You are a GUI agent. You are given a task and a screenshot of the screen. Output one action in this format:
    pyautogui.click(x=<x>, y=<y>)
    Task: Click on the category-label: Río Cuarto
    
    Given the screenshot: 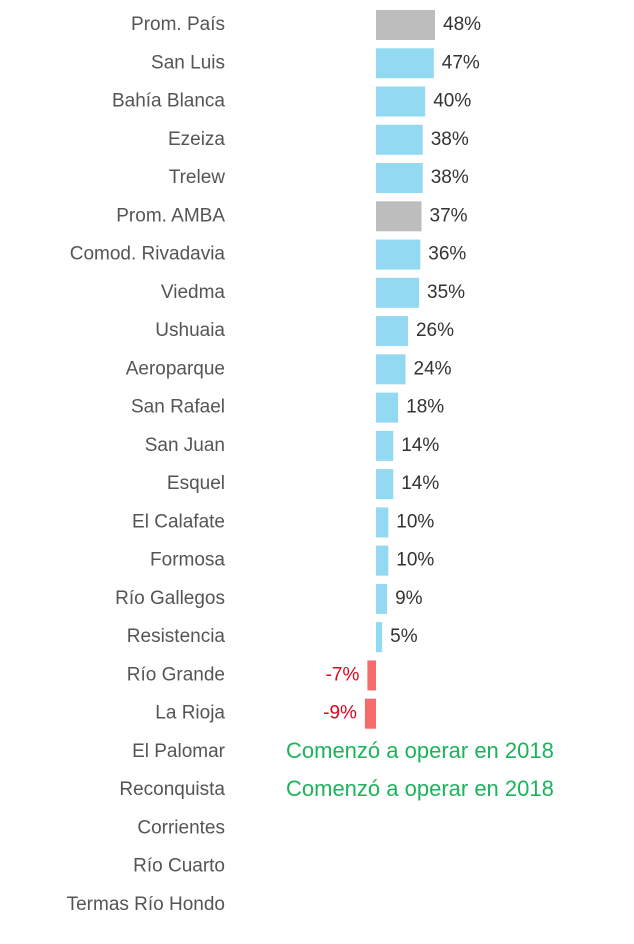 What is the action you would take?
    pyautogui.click(x=179, y=866)
    